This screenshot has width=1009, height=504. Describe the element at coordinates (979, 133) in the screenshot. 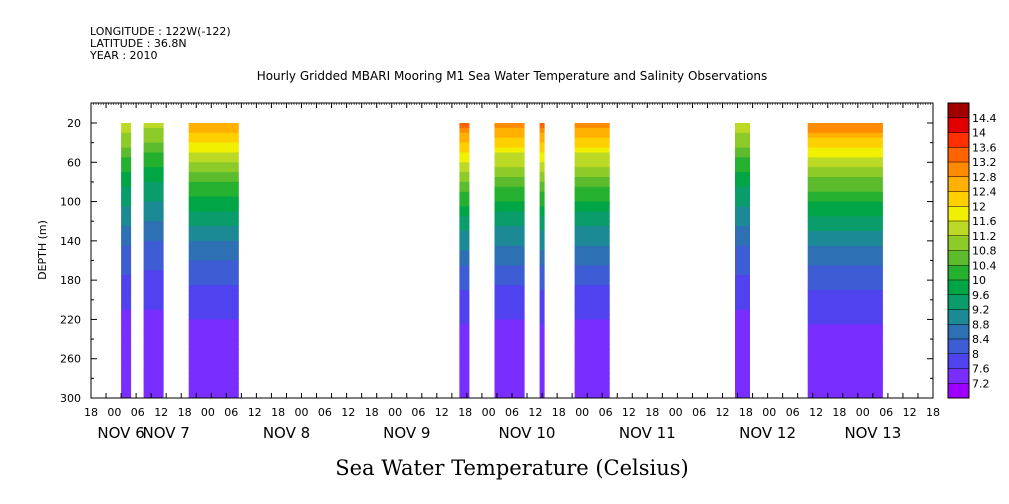

I see `legend-label: 14` at that location.